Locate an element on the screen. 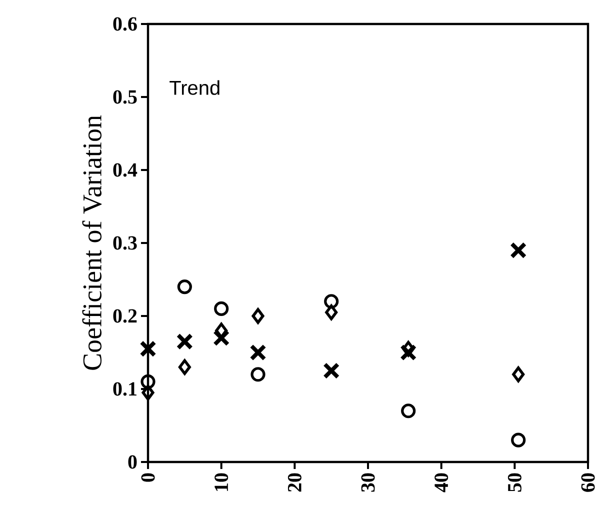 This screenshot has height=512, width=604. y-tick-label: 0.2 is located at coordinates (125, 316).